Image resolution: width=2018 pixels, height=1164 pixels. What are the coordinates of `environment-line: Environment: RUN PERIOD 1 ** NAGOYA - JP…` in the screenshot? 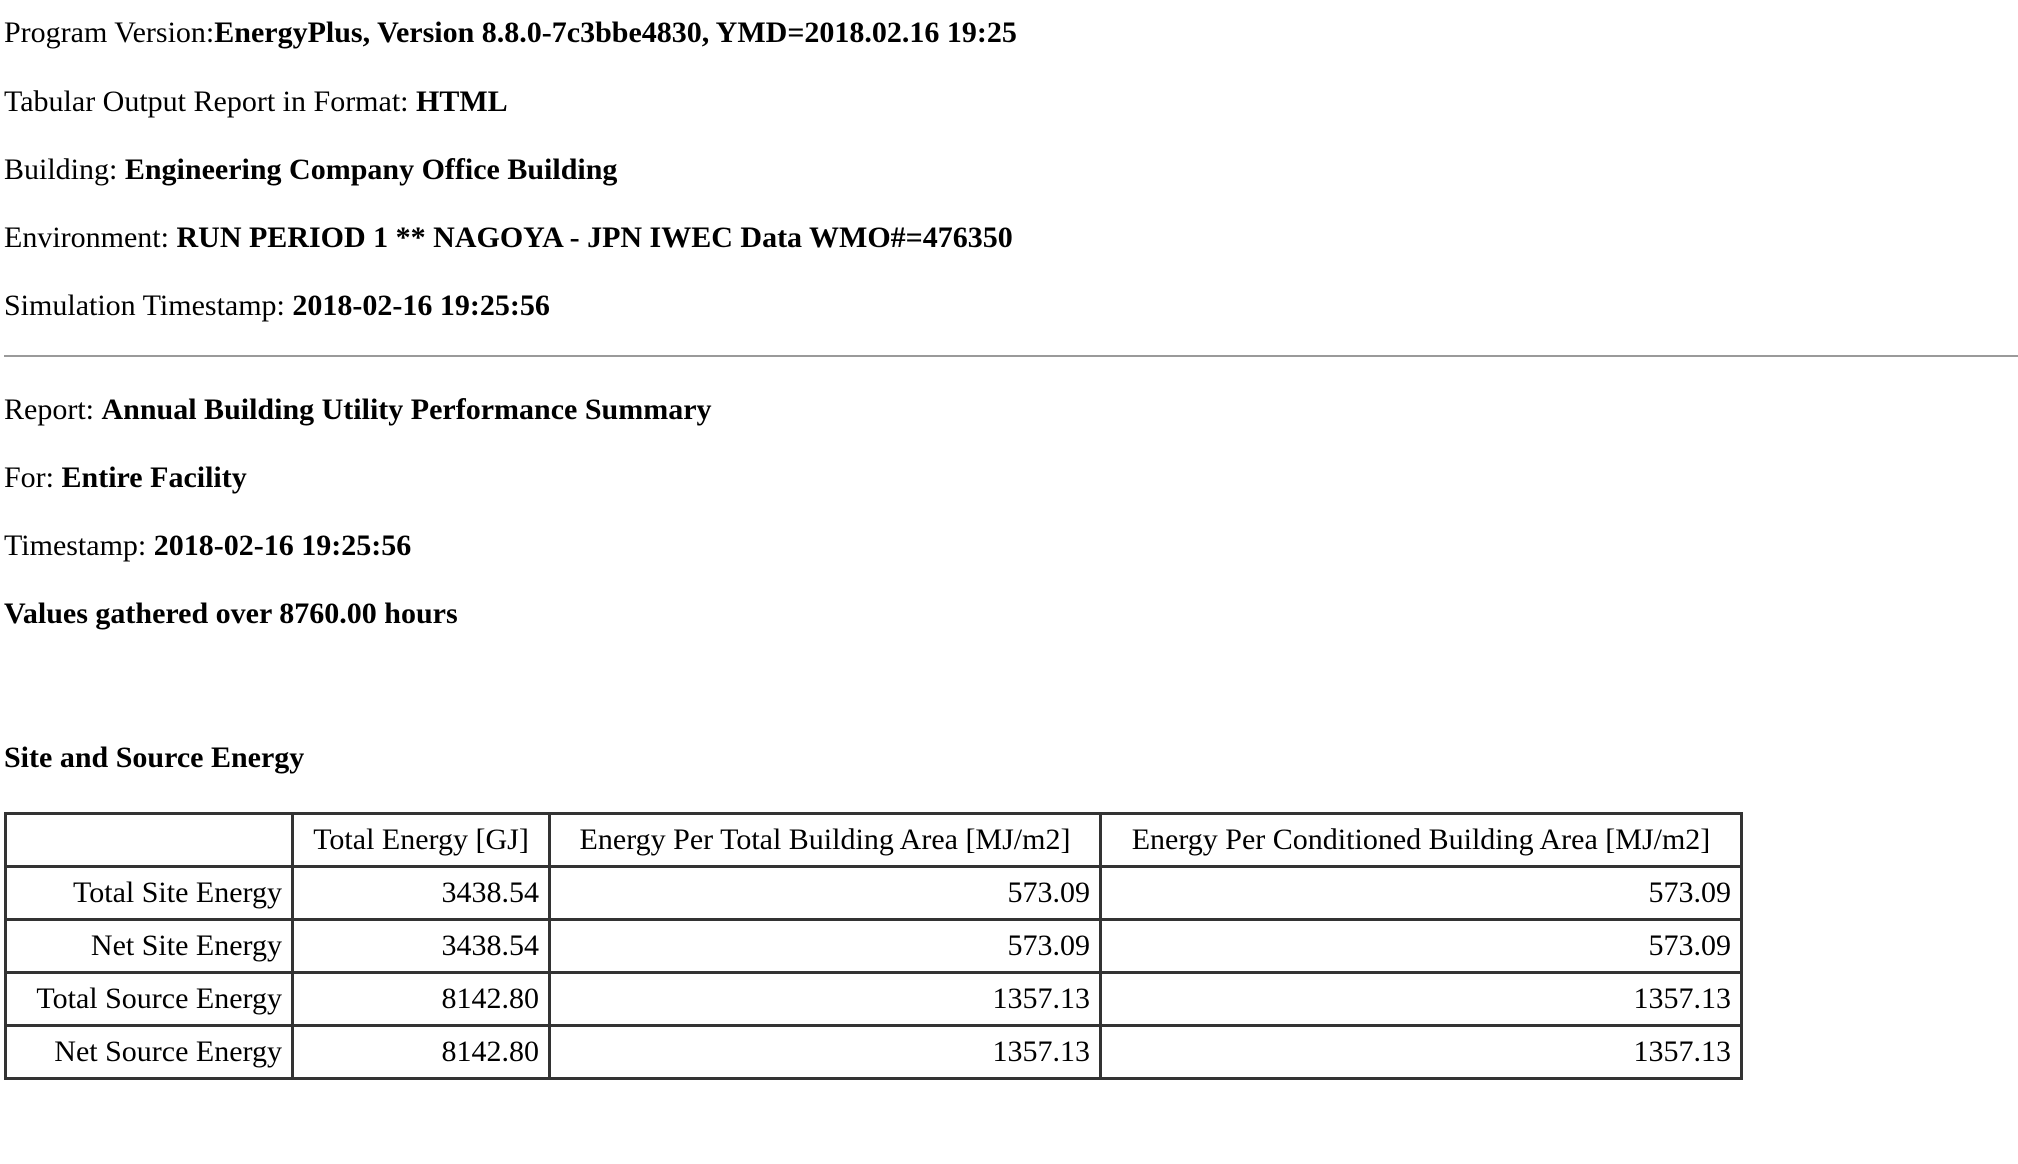 It's located at (508, 238).